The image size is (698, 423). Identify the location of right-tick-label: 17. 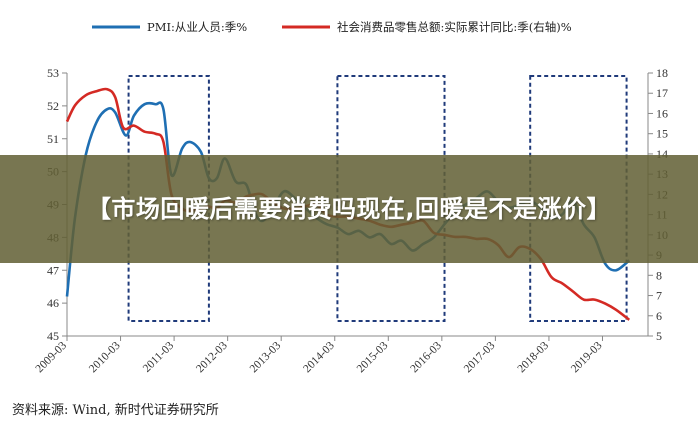
(662, 93).